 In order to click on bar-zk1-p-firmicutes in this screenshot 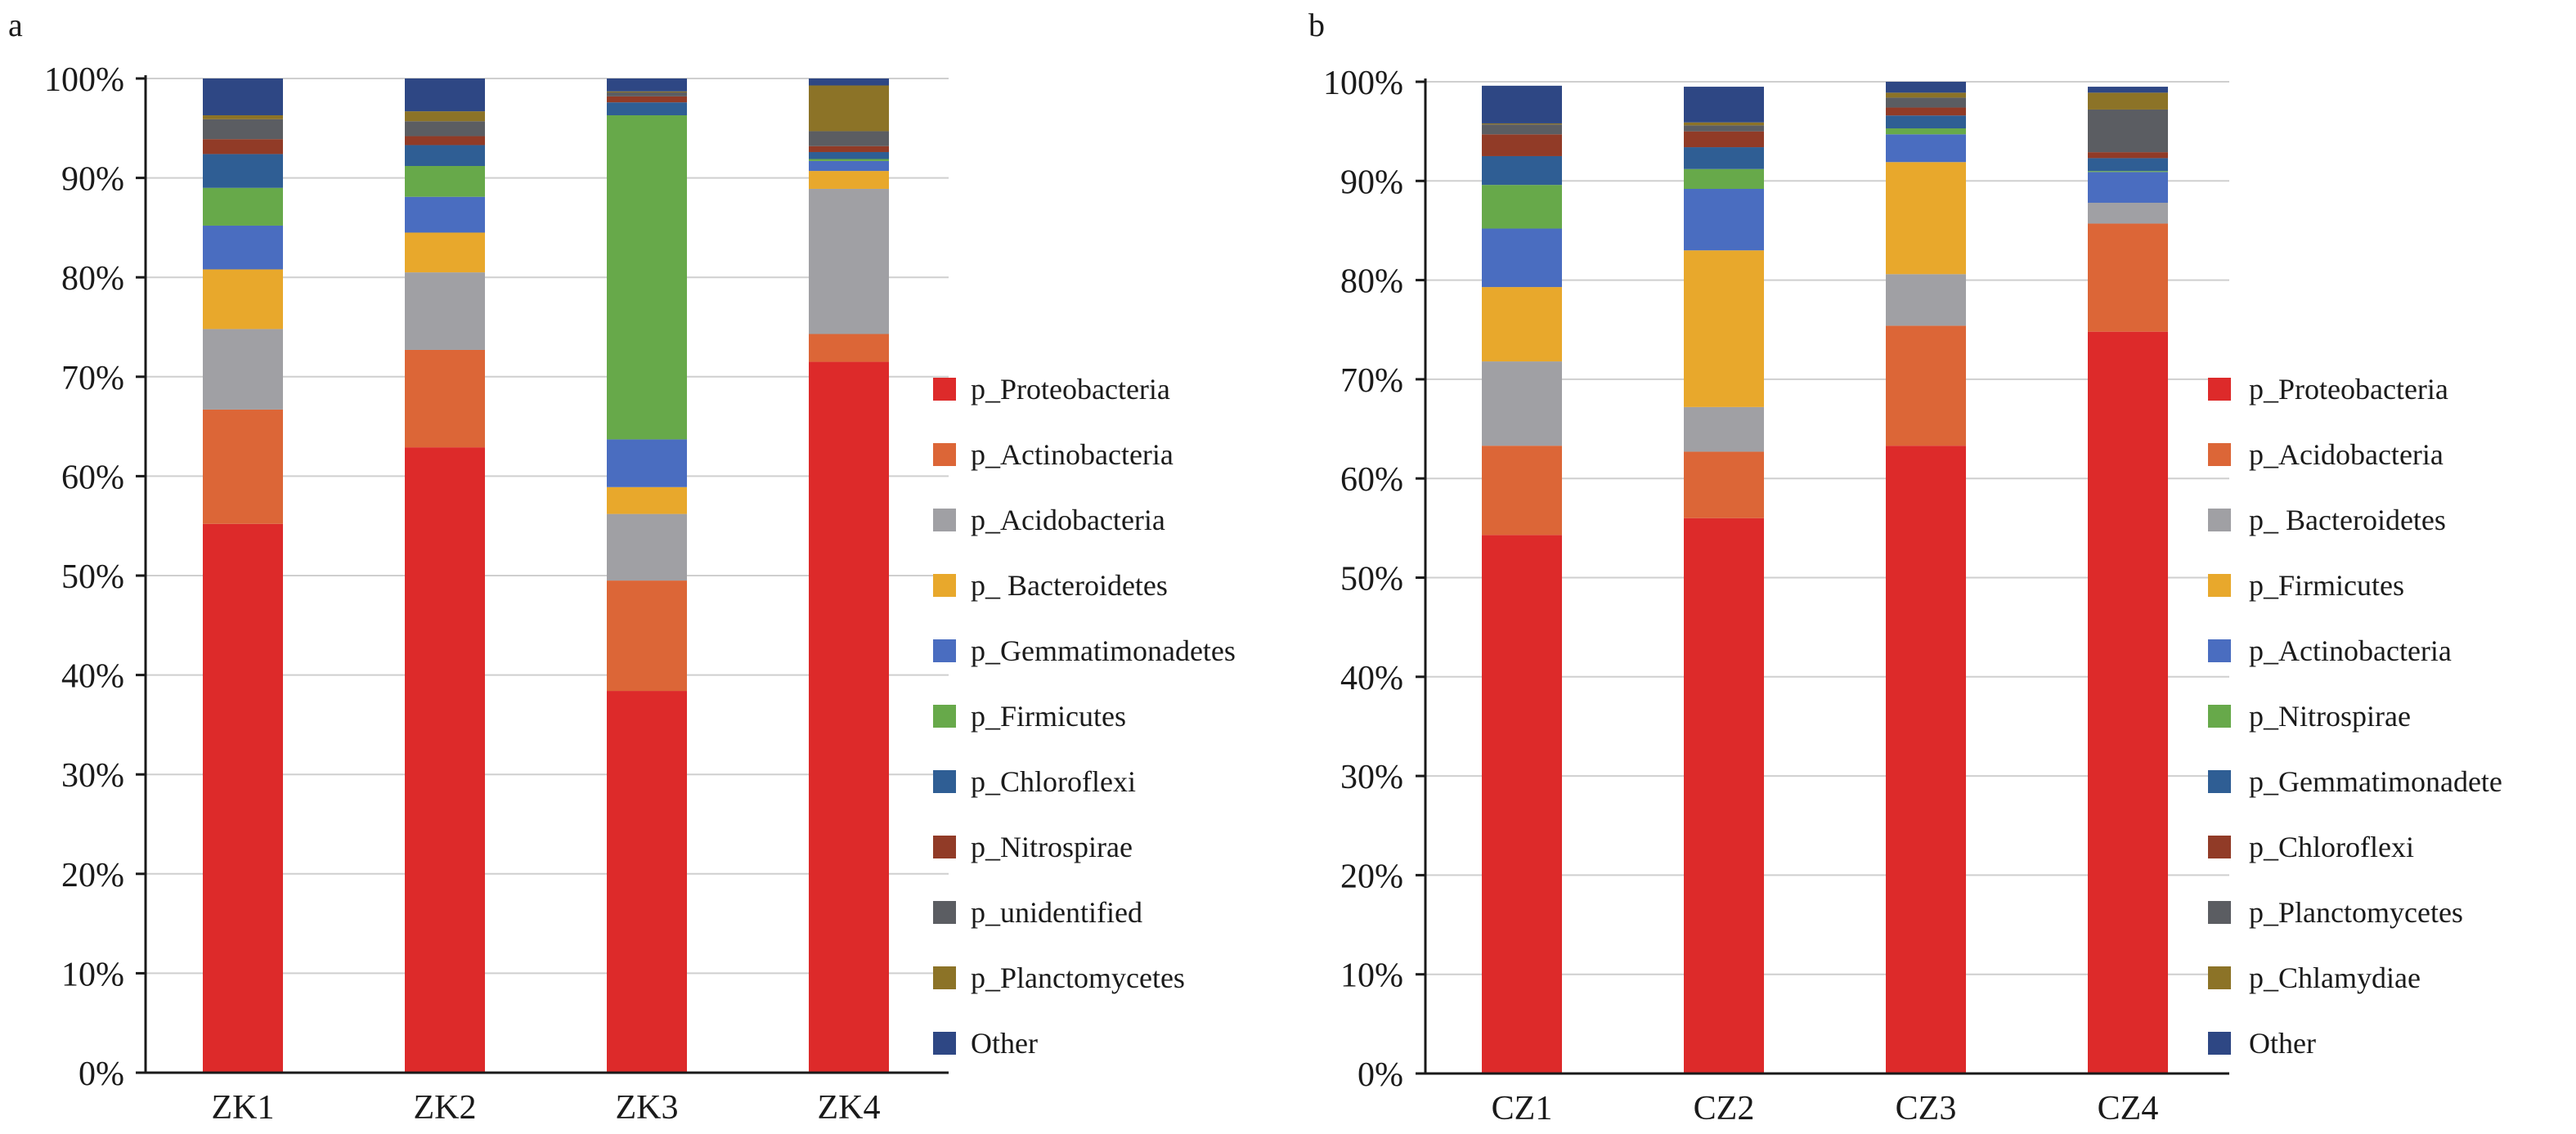, I will do `click(243, 206)`.